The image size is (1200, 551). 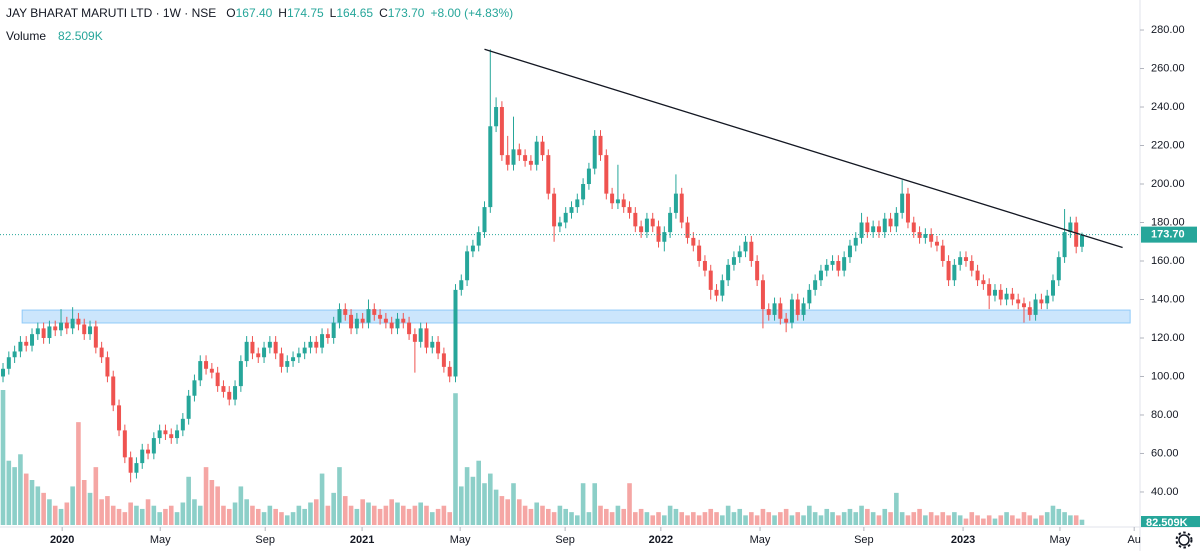 I want to click on x-tick-label: 2021, so click(x=362, y=540).